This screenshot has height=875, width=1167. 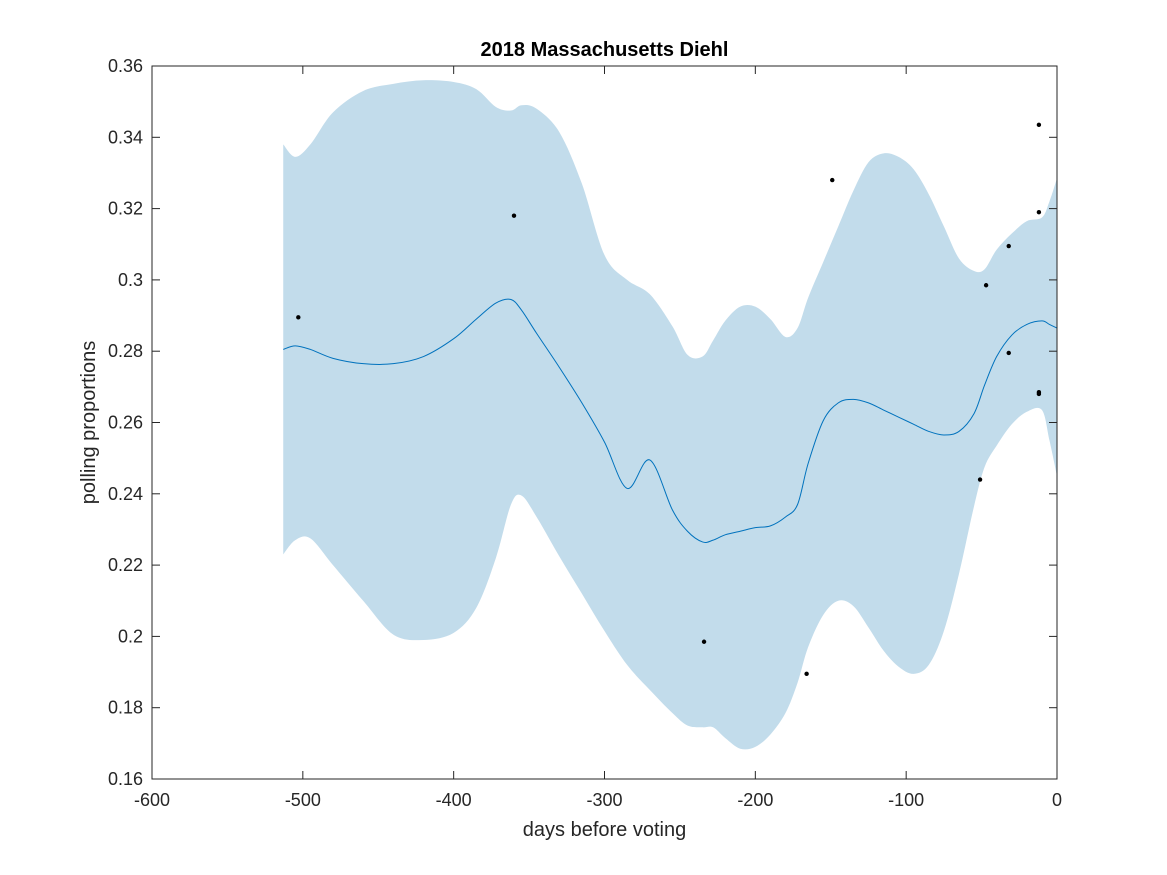 What do you see at coordinates (125, 494) in the screenshot?
I see `y-tick-label: 0.24` at bounding box center [125, 494].